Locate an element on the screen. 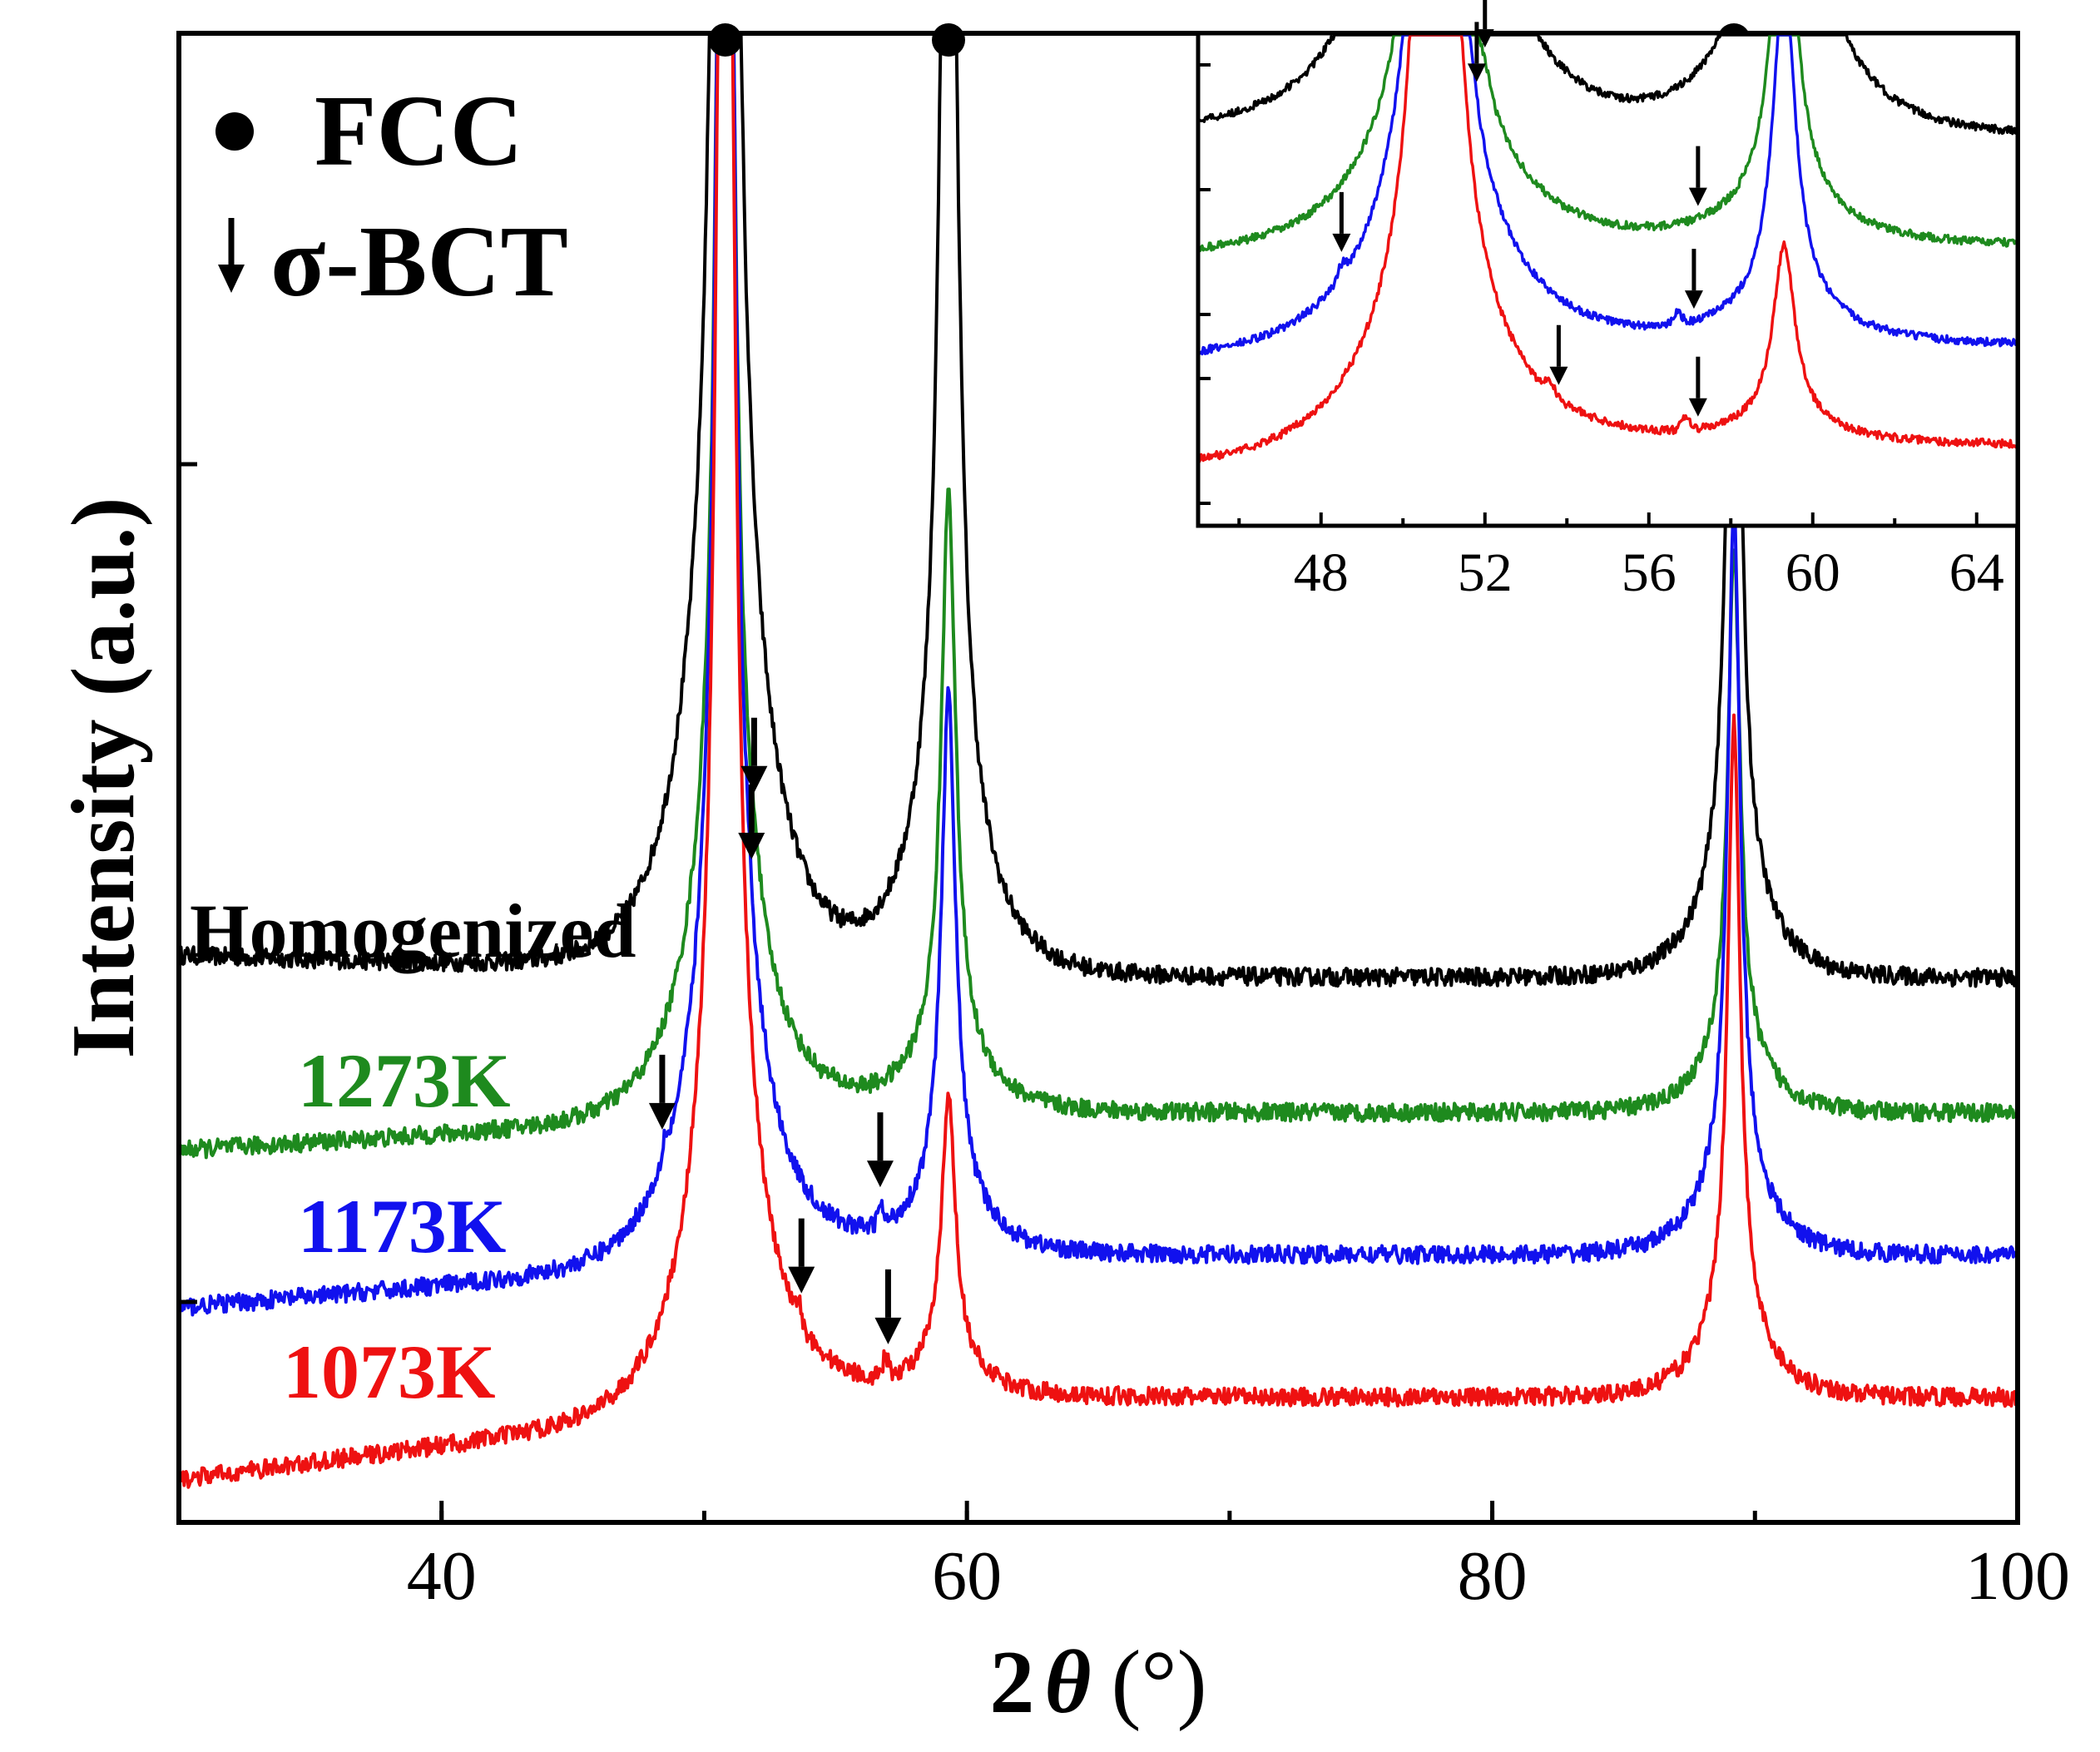  series-label-1173k: 1173K is located at coordinates (402, 1226).